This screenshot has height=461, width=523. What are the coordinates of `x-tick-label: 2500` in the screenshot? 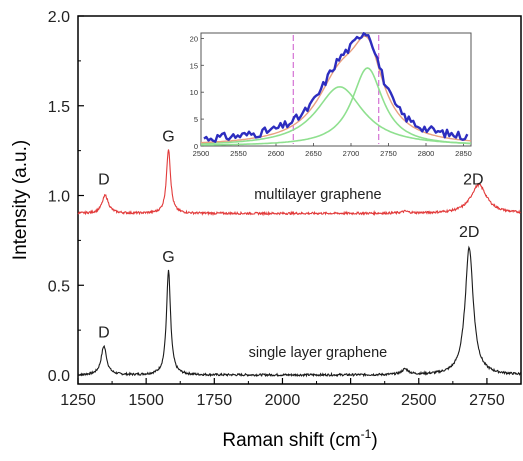 It's located at (419, 400).